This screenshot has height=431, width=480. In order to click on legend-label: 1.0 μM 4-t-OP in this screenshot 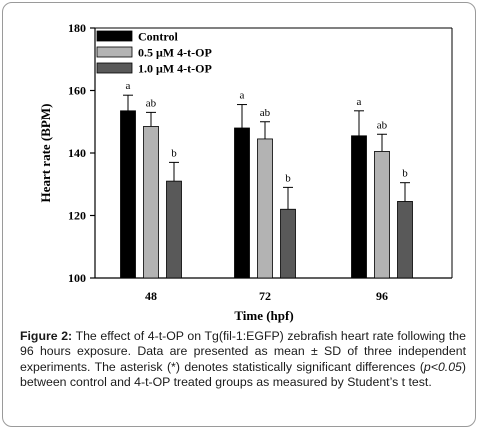, I will do `click(175, 69)`.